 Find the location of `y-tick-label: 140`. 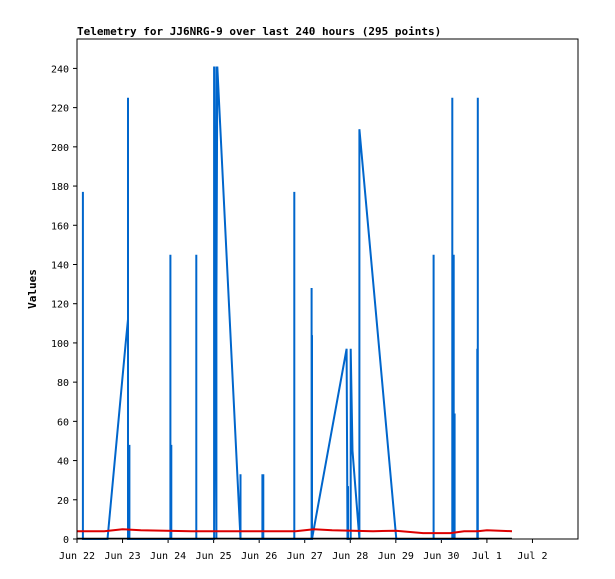

y-tick-label: 140 is located at coordinates (60, 265).